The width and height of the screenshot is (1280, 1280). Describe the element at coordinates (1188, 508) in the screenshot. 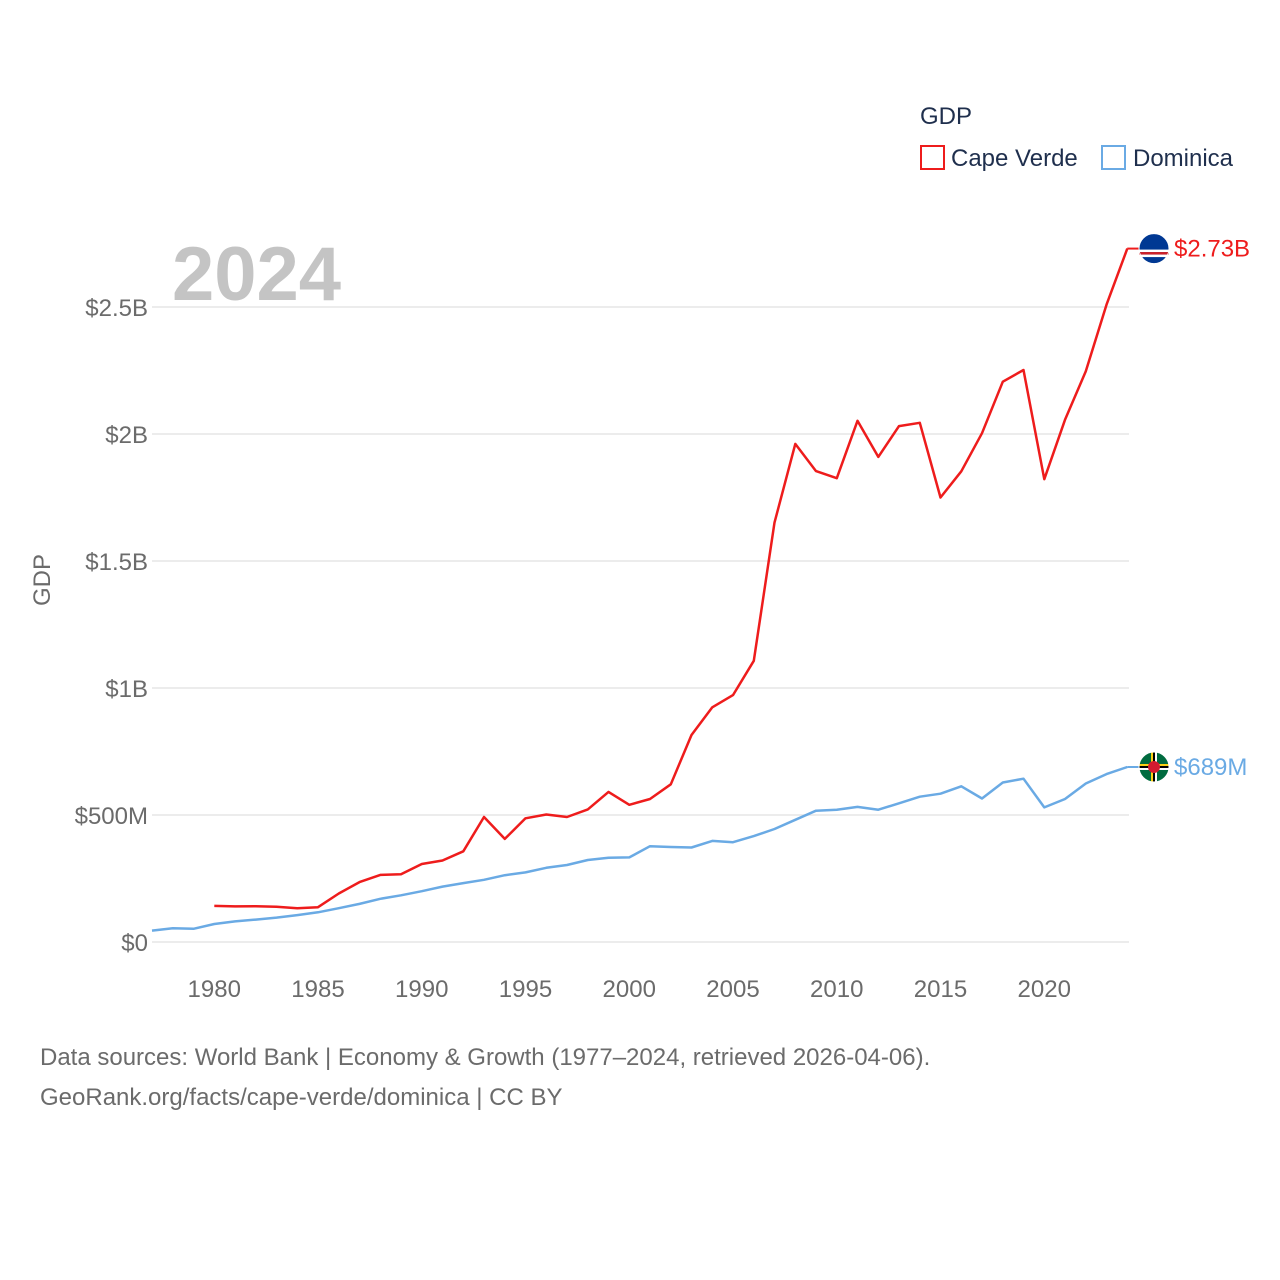

I see `series-end-markers: $2.73B $689M` at that location.